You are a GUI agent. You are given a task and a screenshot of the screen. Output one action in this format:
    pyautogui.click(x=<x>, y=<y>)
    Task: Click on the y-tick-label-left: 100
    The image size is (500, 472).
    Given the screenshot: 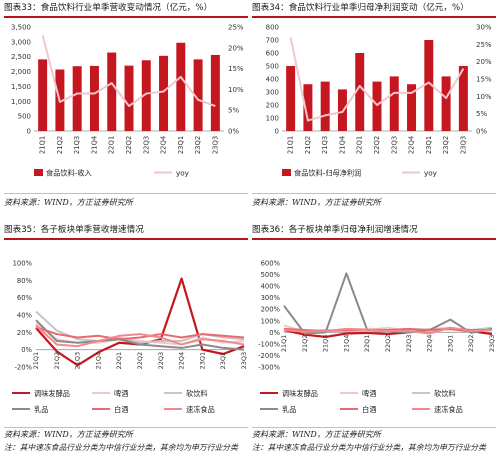 What is the action you would take?
    pyautogui.click(x=272, y=119)
    